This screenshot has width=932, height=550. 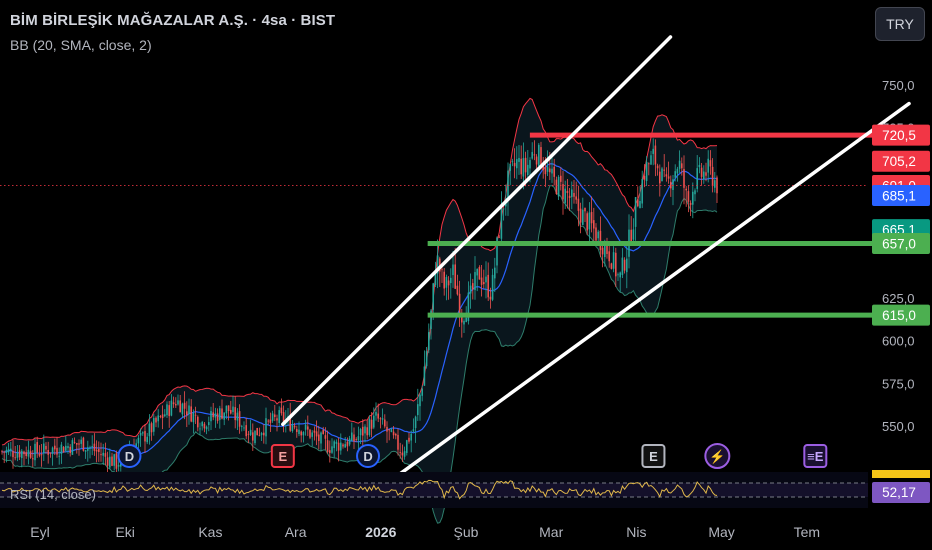 I want to click on time-axis-label: May, so click(x=721, y=532).